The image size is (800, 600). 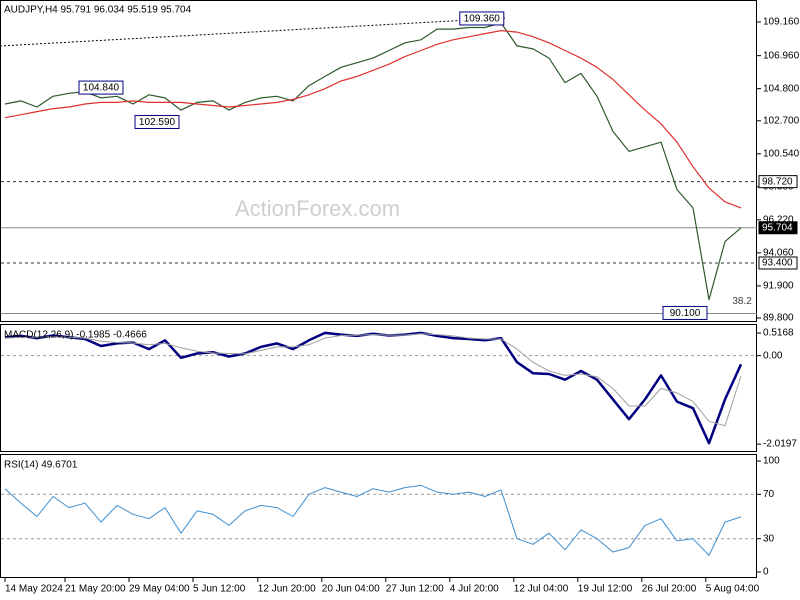 I want to click on y-tick-label: 104.800, so click(x=781, y=88).